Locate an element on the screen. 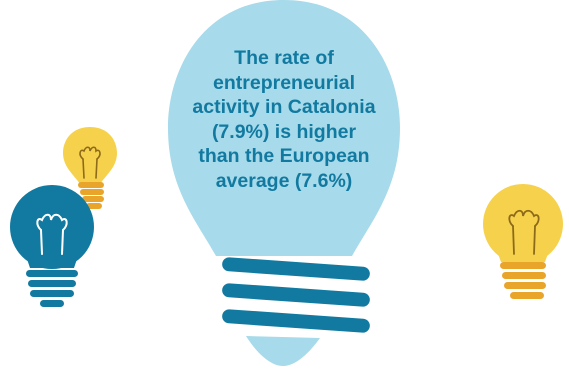  headline-line: than the European is located at coordinates (284, 156).